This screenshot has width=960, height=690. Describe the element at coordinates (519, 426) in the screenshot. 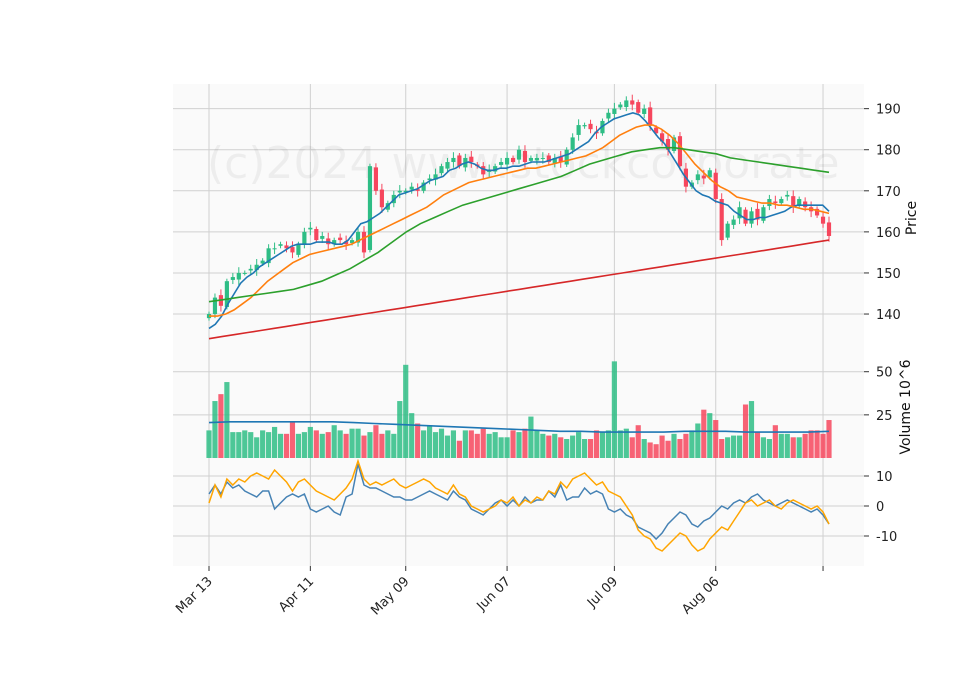

I see `volume-ma-line` at that location.